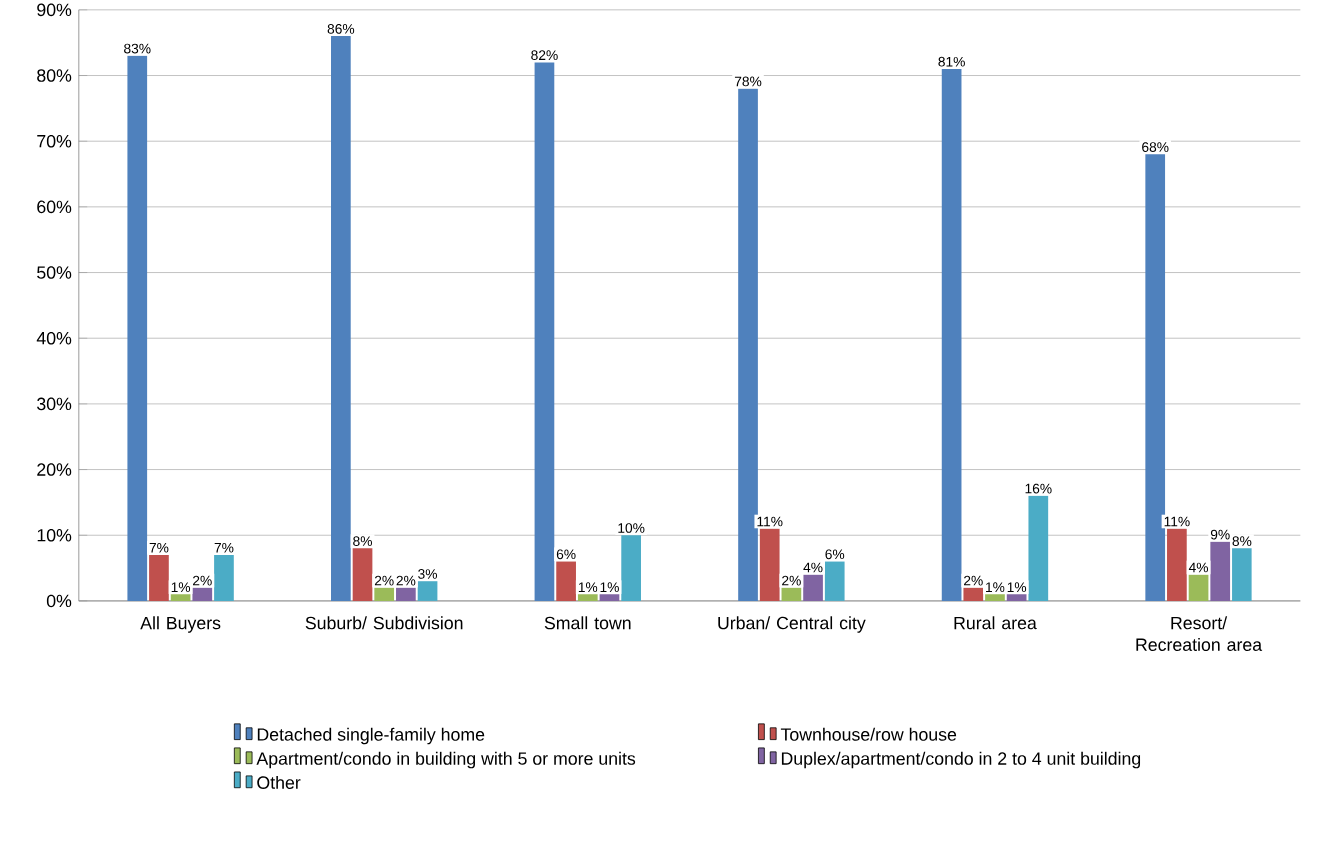 This screenshot has height=854, width=1324. What do you see at coordinates (54, 76) in the screenshot?
I see `y-tick-label: 80%` at bounding box center [54, 76].